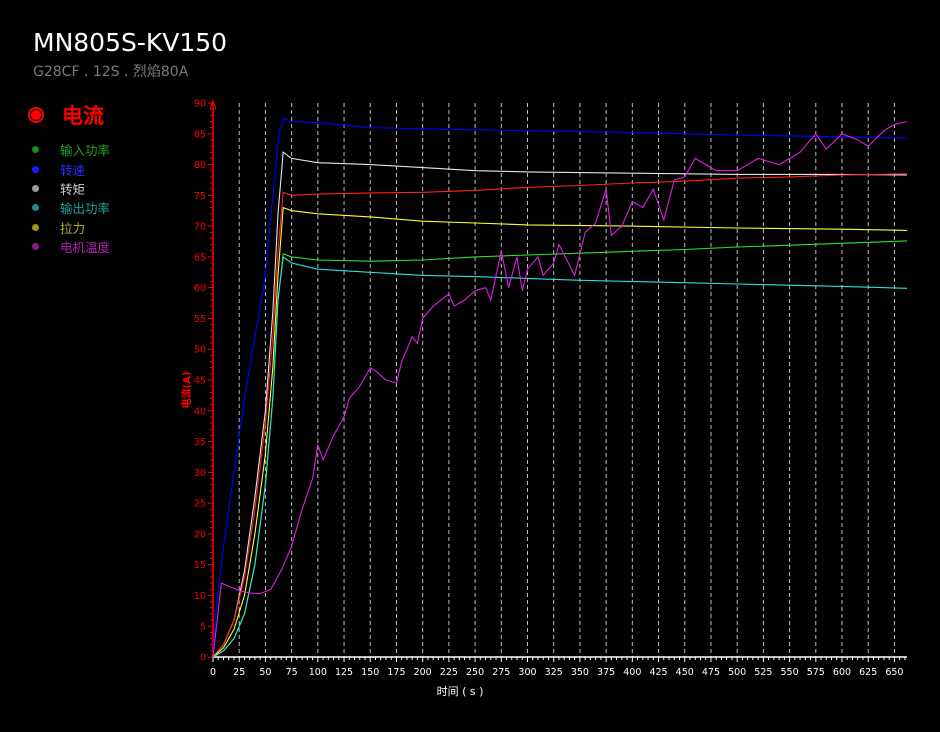 This screenshot has height=732, width=940. Describe the element at coordinates (200, 596) in the screenshot. I see `y-tick-label: 10` at that location.